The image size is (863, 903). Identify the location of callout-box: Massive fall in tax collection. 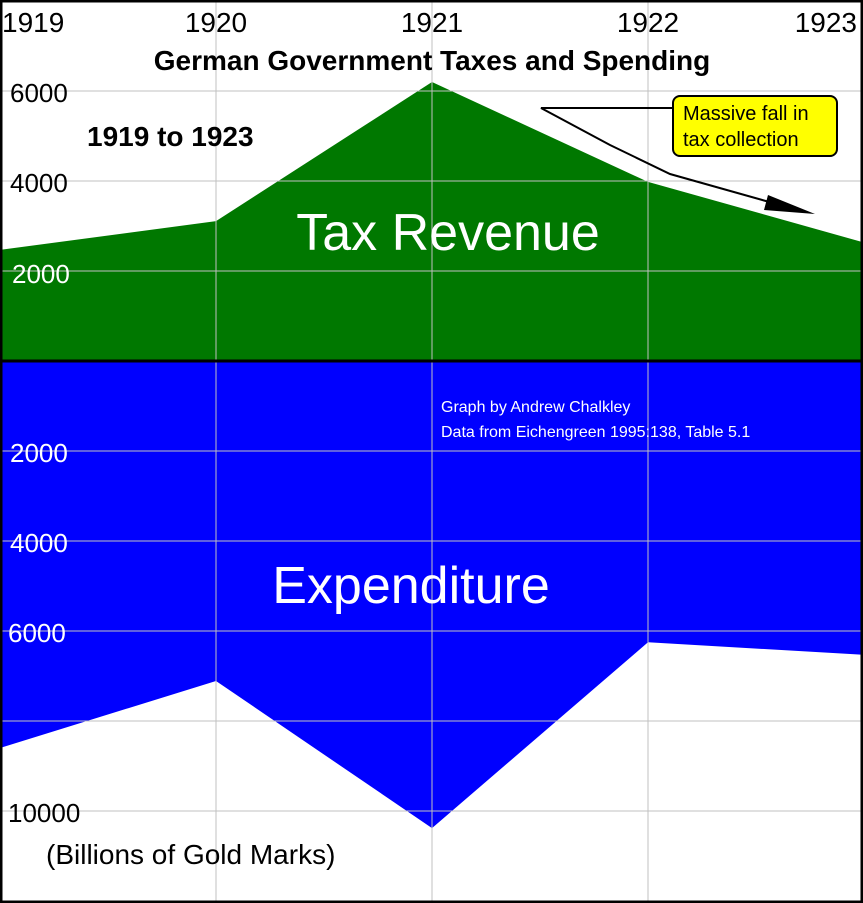
(755, 126).